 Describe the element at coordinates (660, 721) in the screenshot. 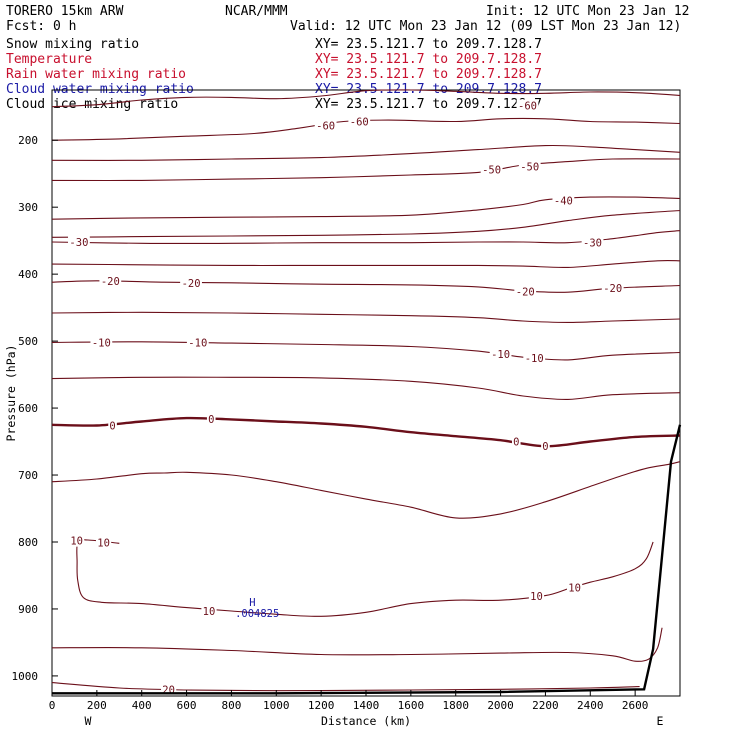

I see `x-end-right: E` at that location.